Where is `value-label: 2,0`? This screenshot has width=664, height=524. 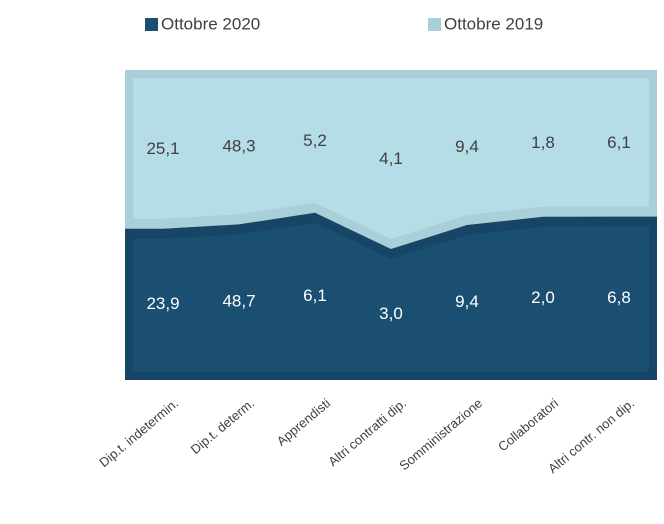 value-label: 2,0 is located at coordinates (543, 297).